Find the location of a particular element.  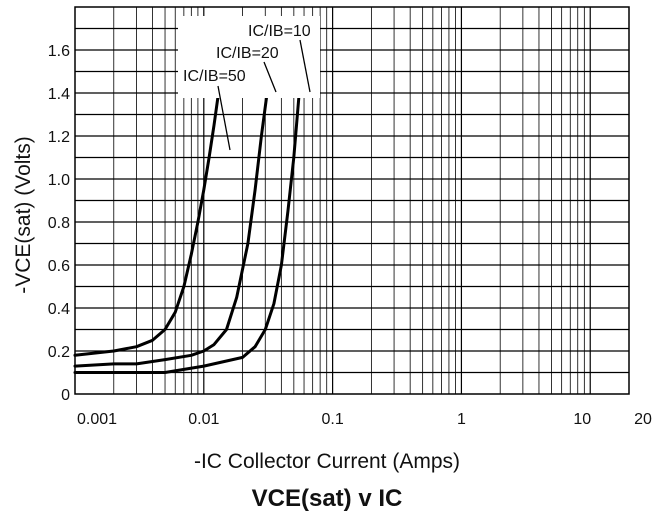

label-background is located at coordinates (249, 57).